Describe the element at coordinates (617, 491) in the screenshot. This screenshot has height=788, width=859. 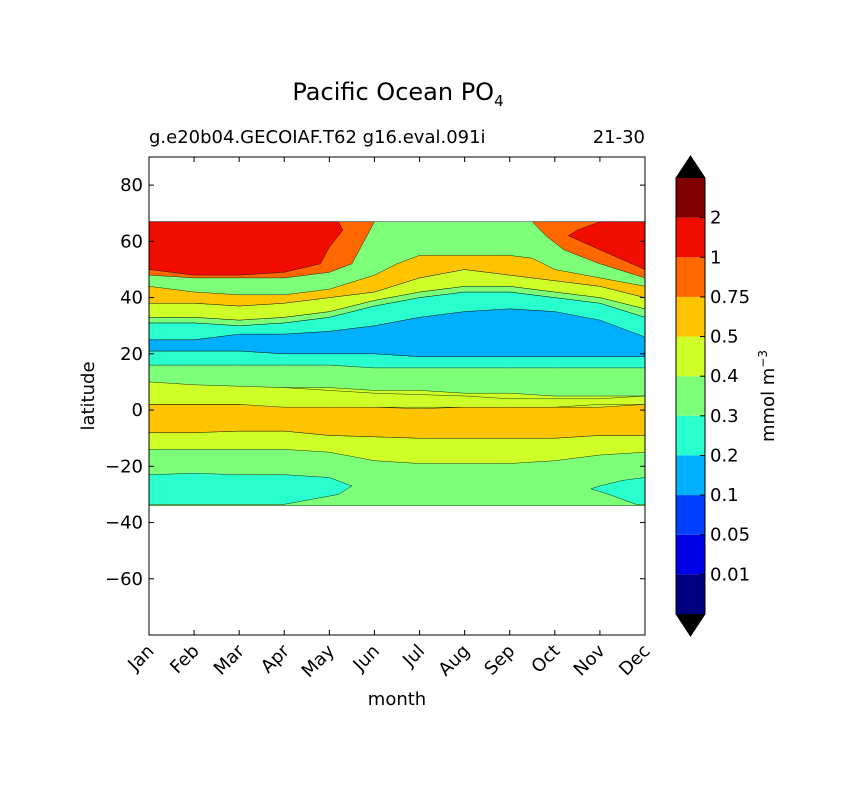
I see `band-0.2-0.3-south-east` at that location.